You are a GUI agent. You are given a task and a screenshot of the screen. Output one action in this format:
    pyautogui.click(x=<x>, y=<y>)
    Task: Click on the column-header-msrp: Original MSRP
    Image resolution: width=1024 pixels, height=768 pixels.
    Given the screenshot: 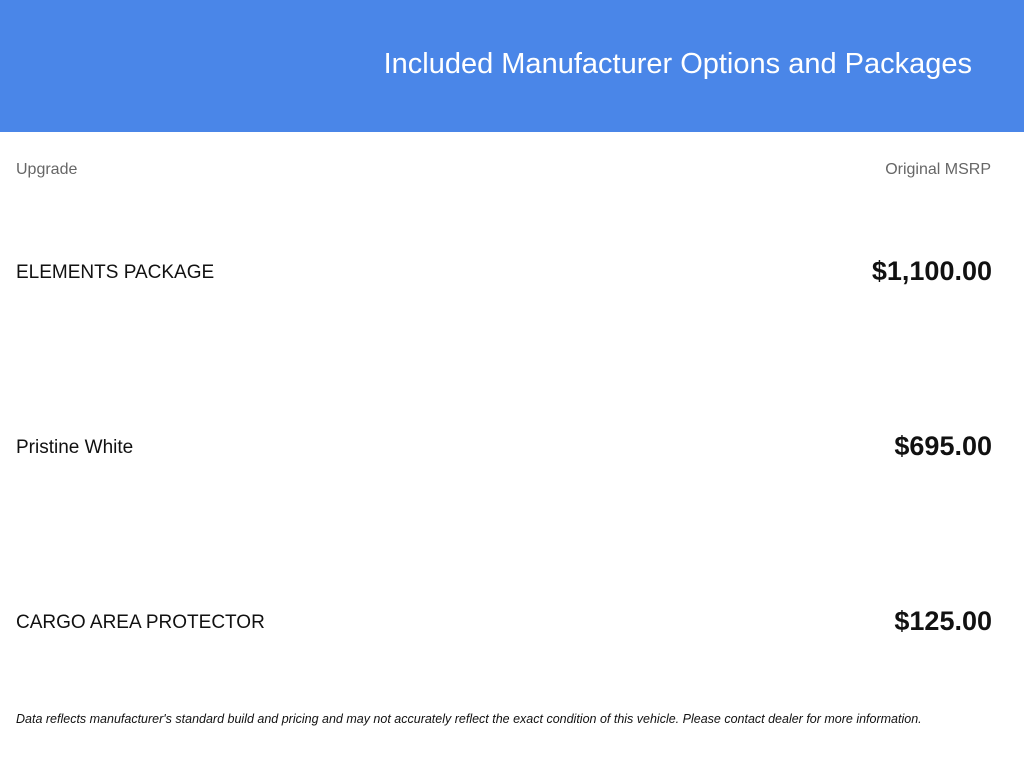 What is the action you would take?
    pyautogui.click(x=938, y=169)
    